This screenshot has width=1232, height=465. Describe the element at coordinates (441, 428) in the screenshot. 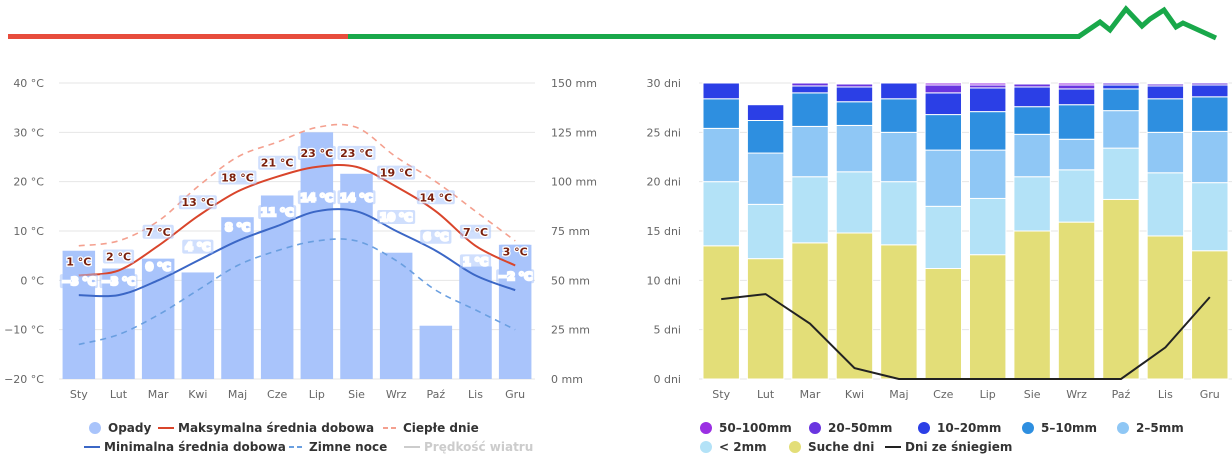

I see `legend-label: Ciepłe dnie` at that location.